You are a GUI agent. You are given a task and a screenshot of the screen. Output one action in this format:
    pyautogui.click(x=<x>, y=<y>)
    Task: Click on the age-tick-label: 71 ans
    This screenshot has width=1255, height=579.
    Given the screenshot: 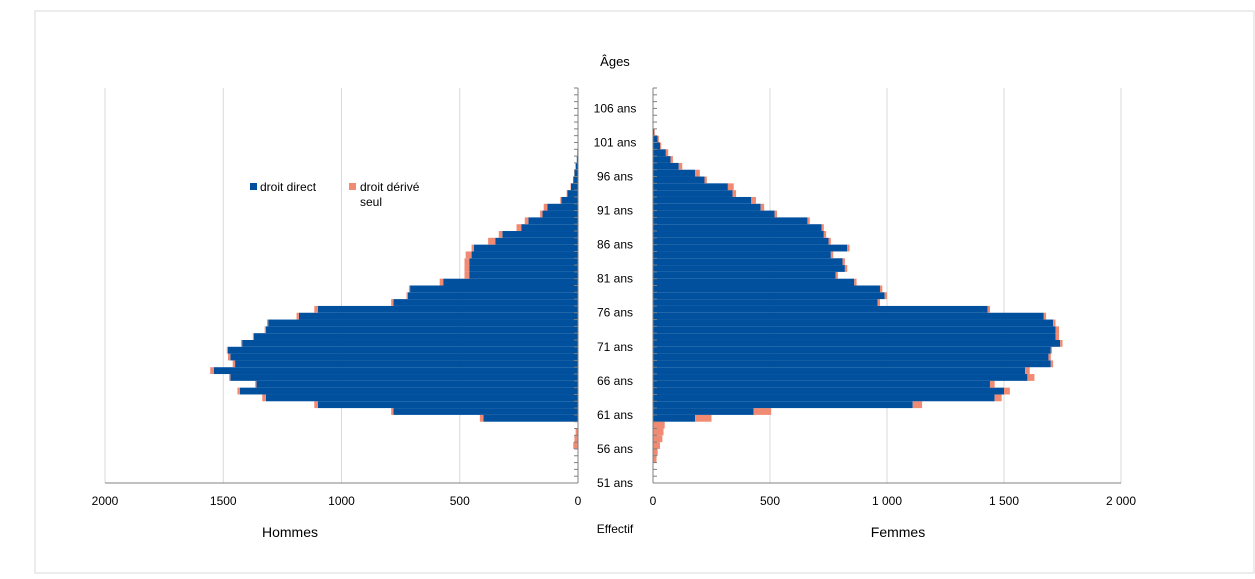 What is the action you would take?
    pyautogui.click(x=615, y=347)
    